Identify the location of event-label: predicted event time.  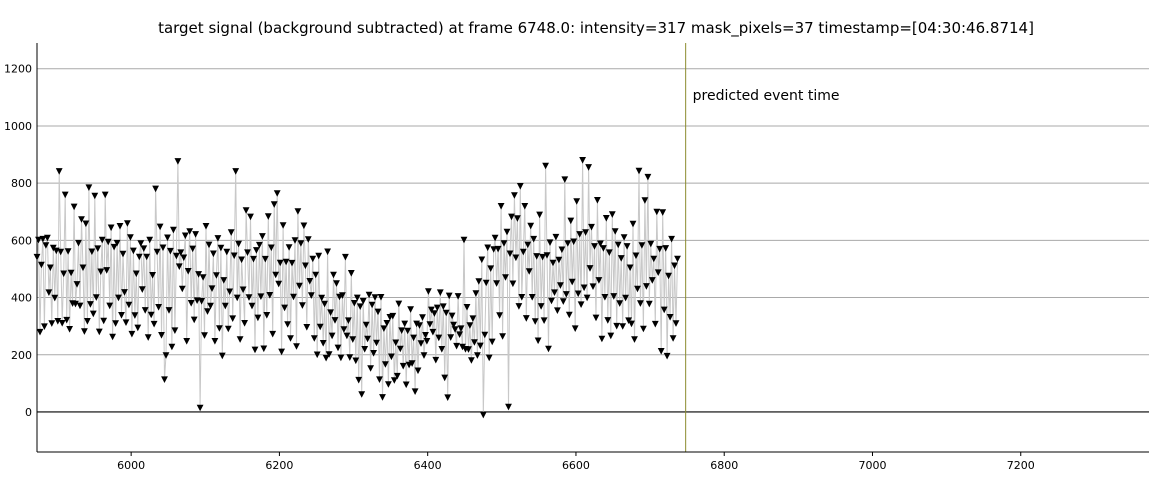
(766, 96).